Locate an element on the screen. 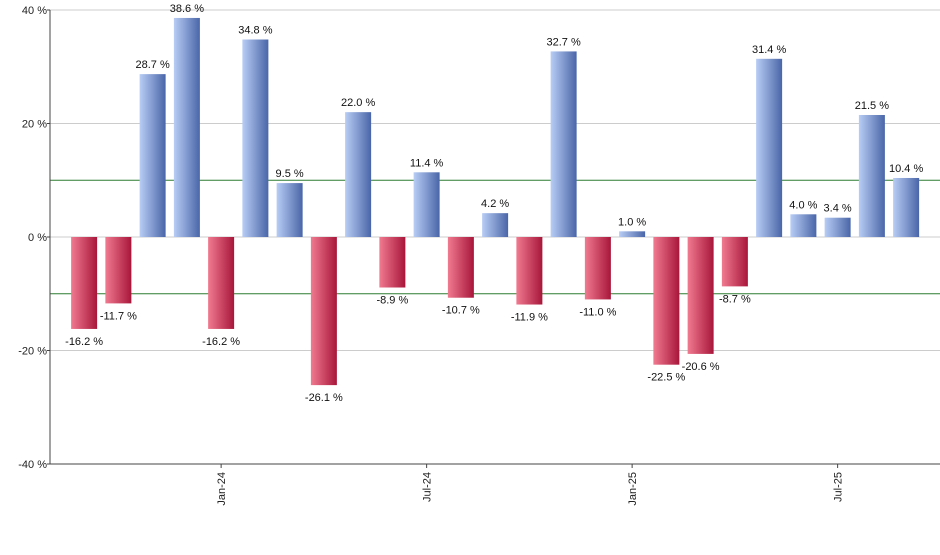  y-tick-label: 20 % is located at coordinates (34, 125).